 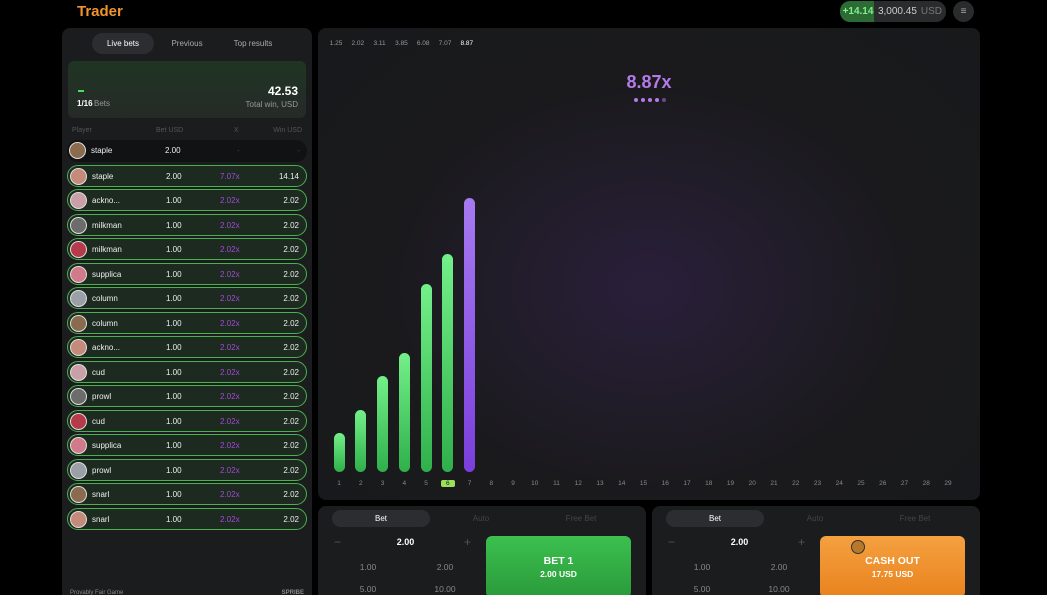 What do you see at coordinates (98, 372) in the screenshot?
I see `player: cud` at bounding box center [98, 372].